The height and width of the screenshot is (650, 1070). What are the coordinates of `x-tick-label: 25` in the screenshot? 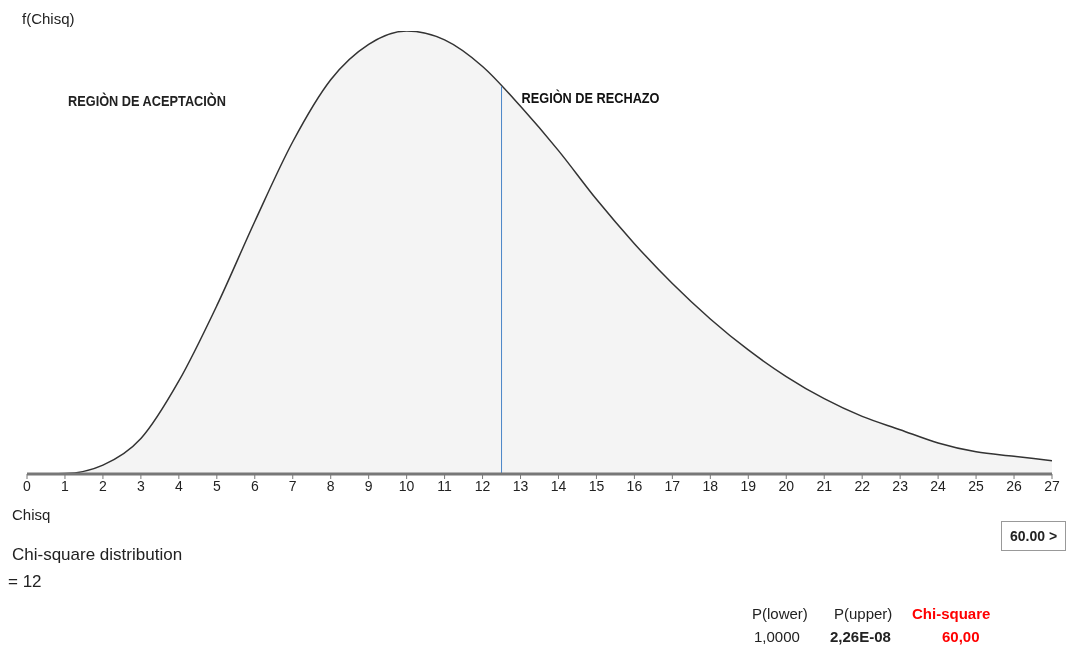 It's located at (976, 485).